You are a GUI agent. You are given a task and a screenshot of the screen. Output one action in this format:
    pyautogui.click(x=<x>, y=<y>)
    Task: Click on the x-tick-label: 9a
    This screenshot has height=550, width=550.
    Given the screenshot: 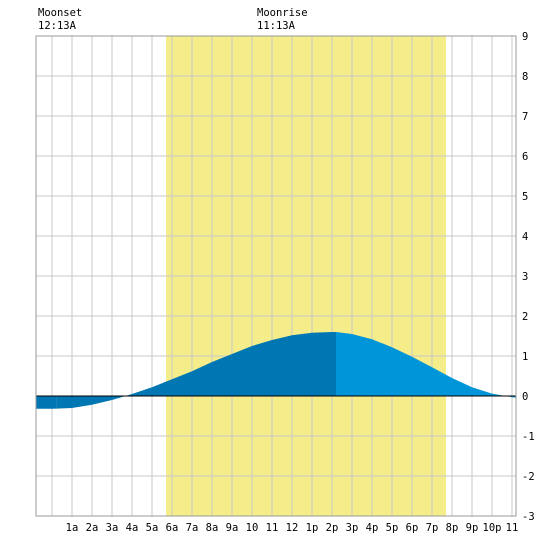 What is the action you would take?
    pyautogui.click(x=232, y=528)
    